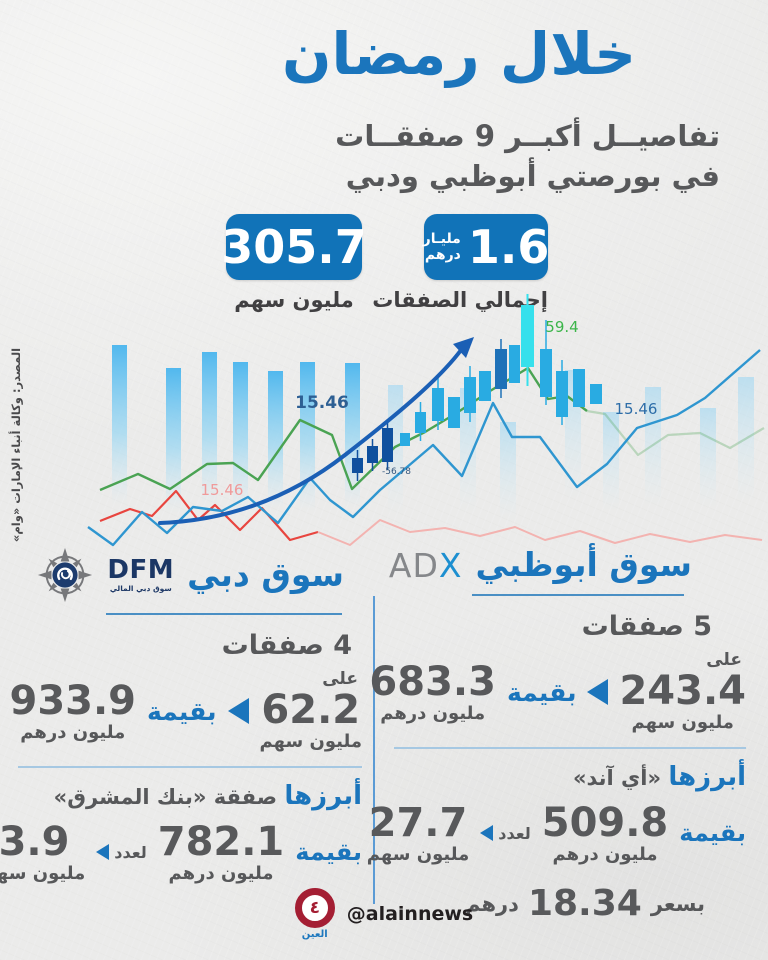 This screenshot has height=960, width=768. Describe the element at coordinates (316, 431) in the screenshot. I see `up-arrow` at that location.